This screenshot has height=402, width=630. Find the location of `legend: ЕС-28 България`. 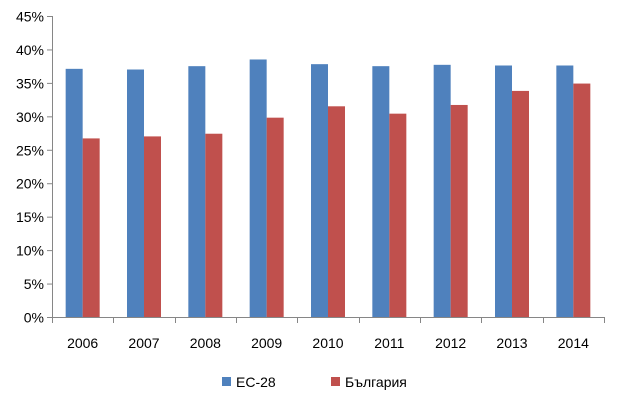

legend: ЕС-28 България is located at coordinates (314, 382).